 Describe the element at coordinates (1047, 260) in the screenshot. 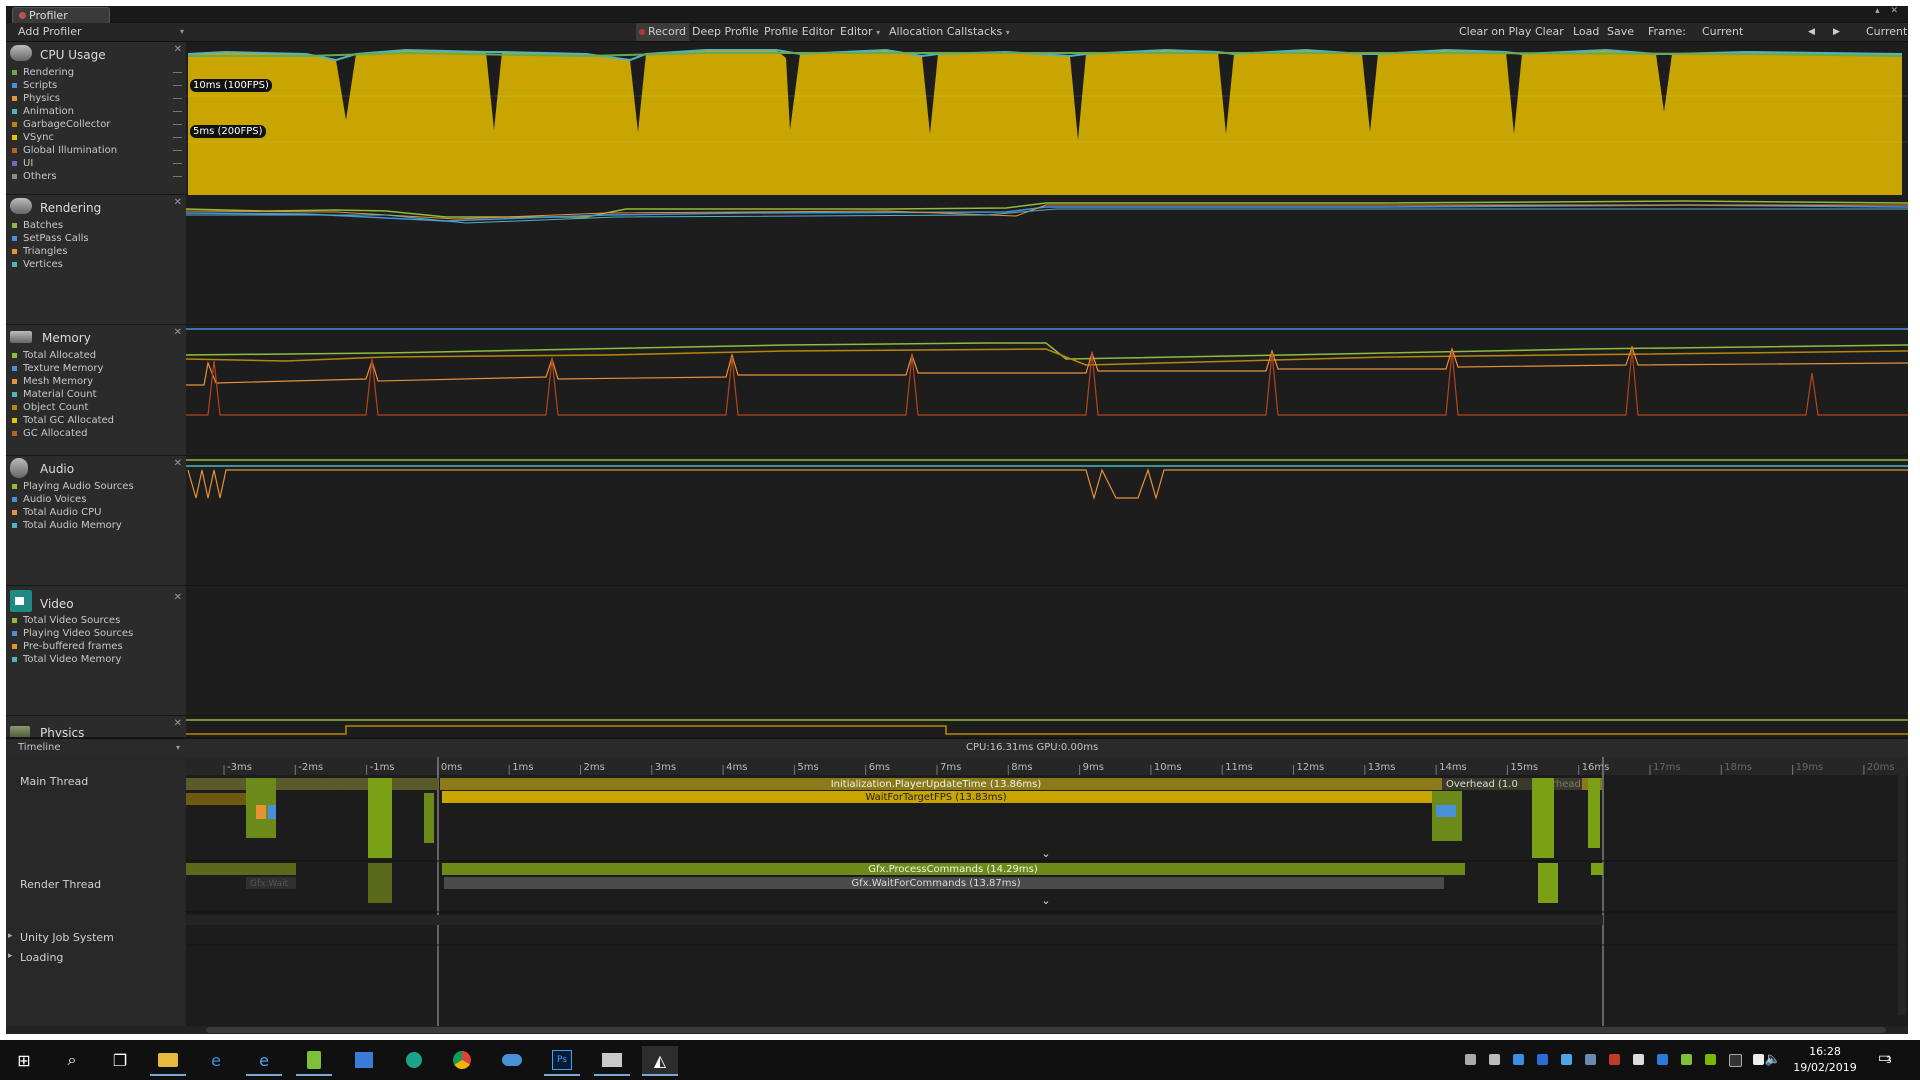

I see `rendering-chart` at that location.